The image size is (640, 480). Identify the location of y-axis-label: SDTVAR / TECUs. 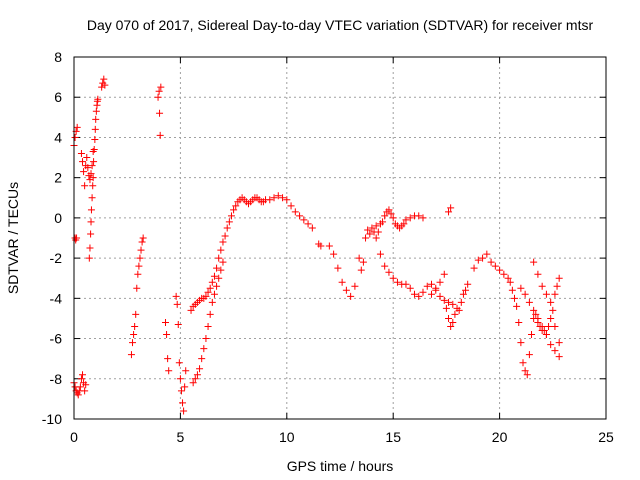
(13, 238).